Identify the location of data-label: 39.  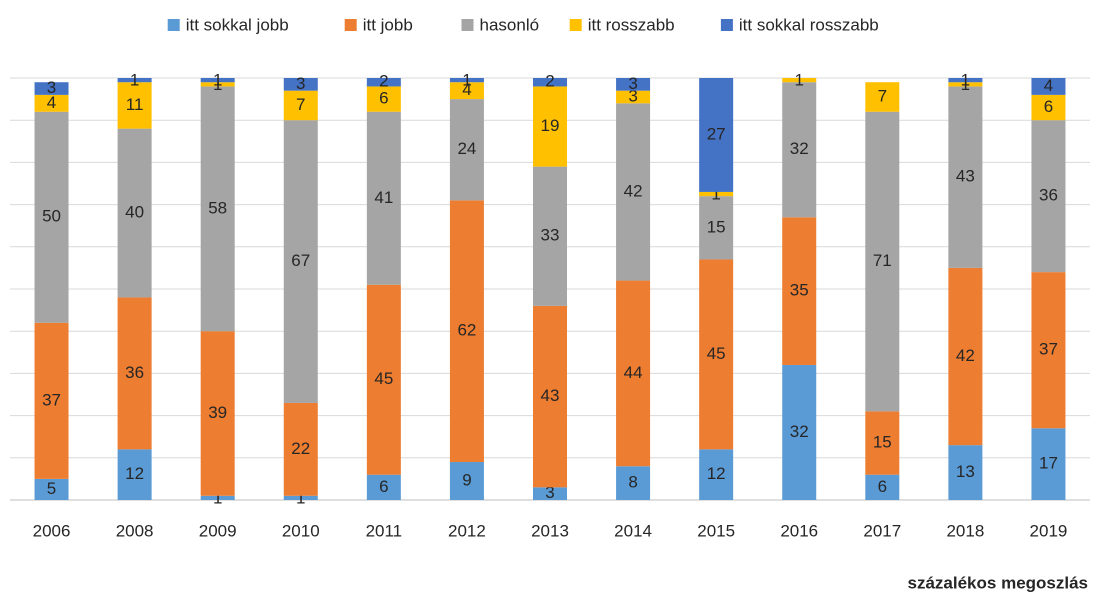
(217, 412).